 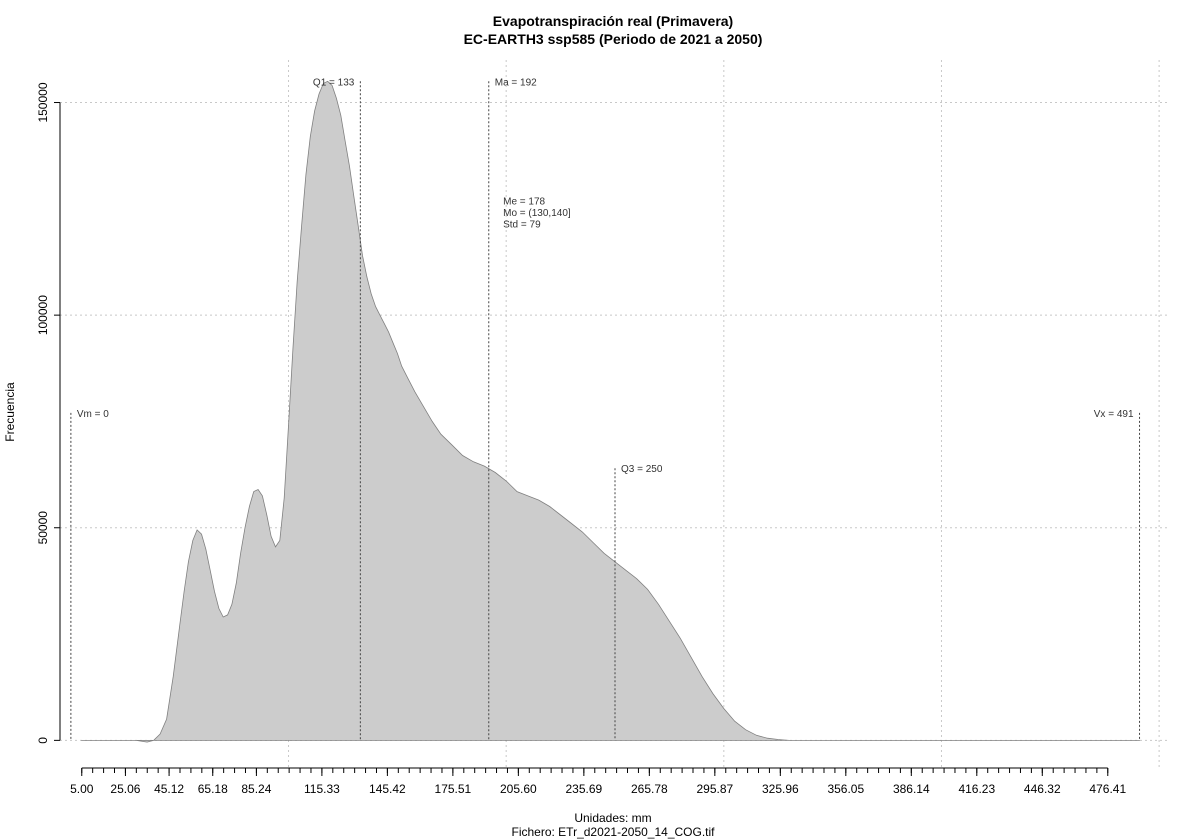 I want to click on annotation-label: Ma = 192, so click(x=516, y=82).